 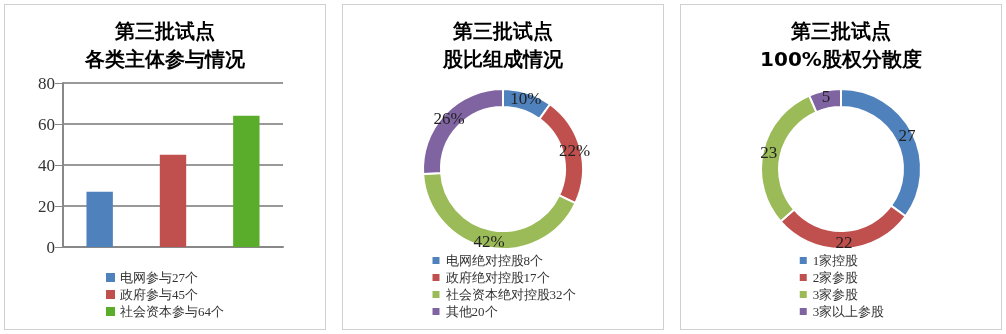 I want to click on legend-label: 2家参股, so click(x=835, y=277).